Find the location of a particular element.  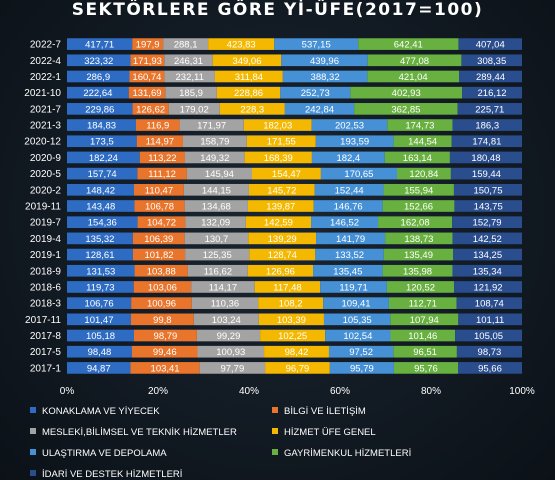

bar-segment-2020-9-s6 is located at coordinates (485, 157).